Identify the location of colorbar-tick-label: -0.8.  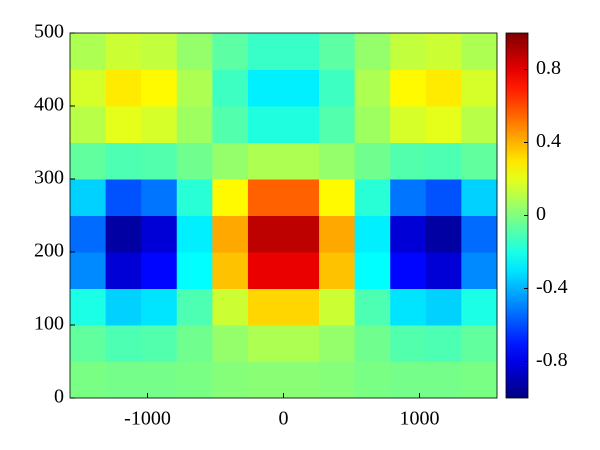
(552, 360).